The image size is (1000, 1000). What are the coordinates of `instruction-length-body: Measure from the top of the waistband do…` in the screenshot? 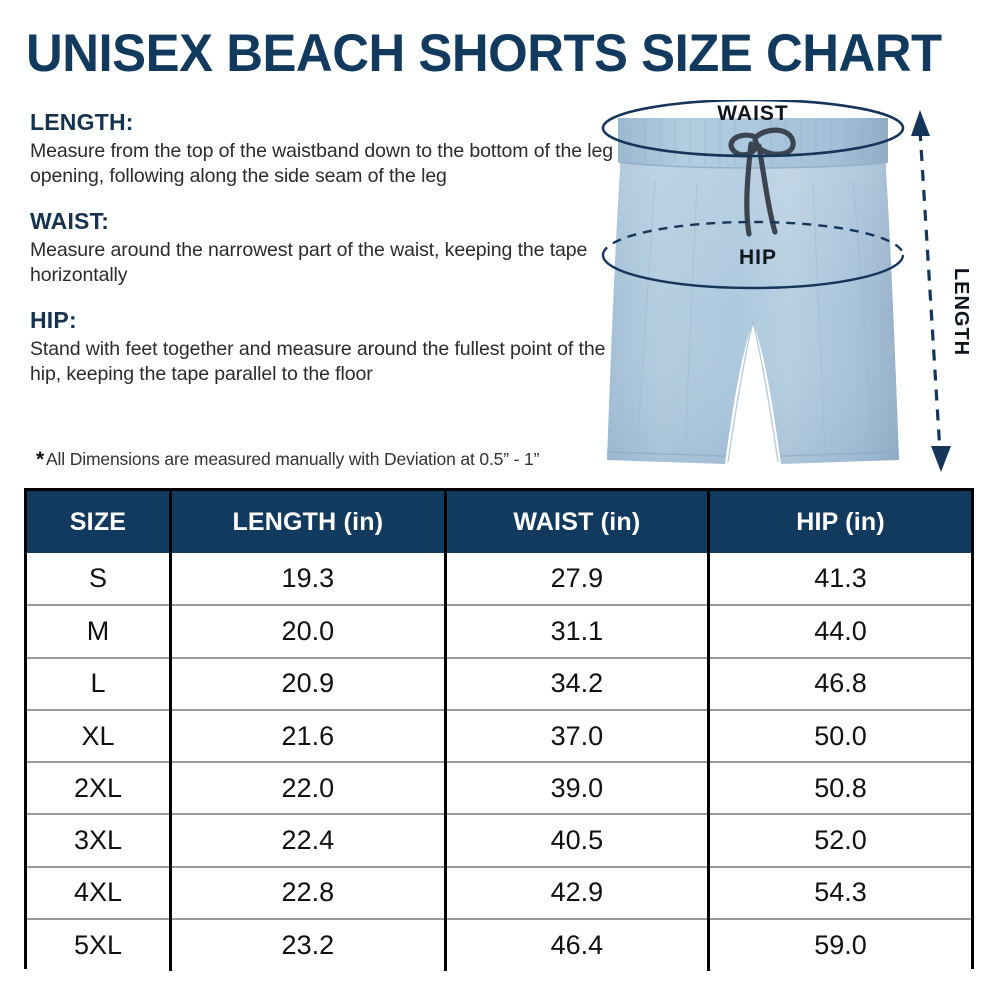 It's located at (321, 163).